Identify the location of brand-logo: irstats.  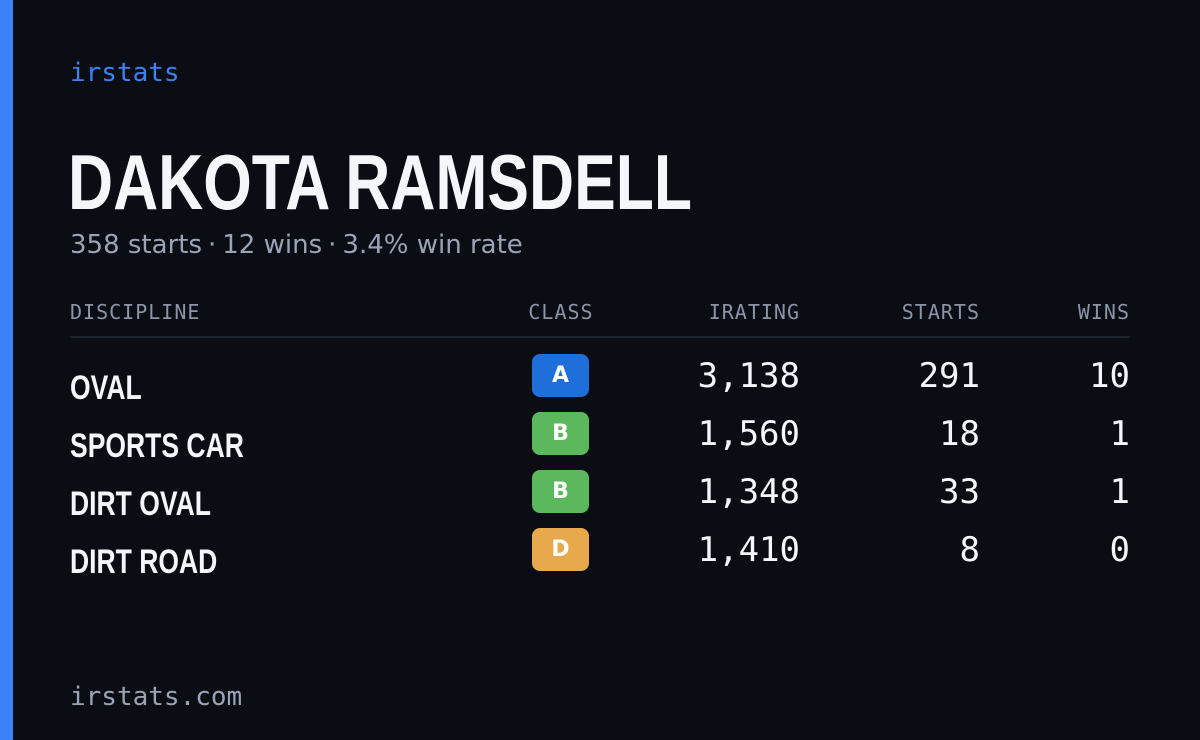
(125, 73).